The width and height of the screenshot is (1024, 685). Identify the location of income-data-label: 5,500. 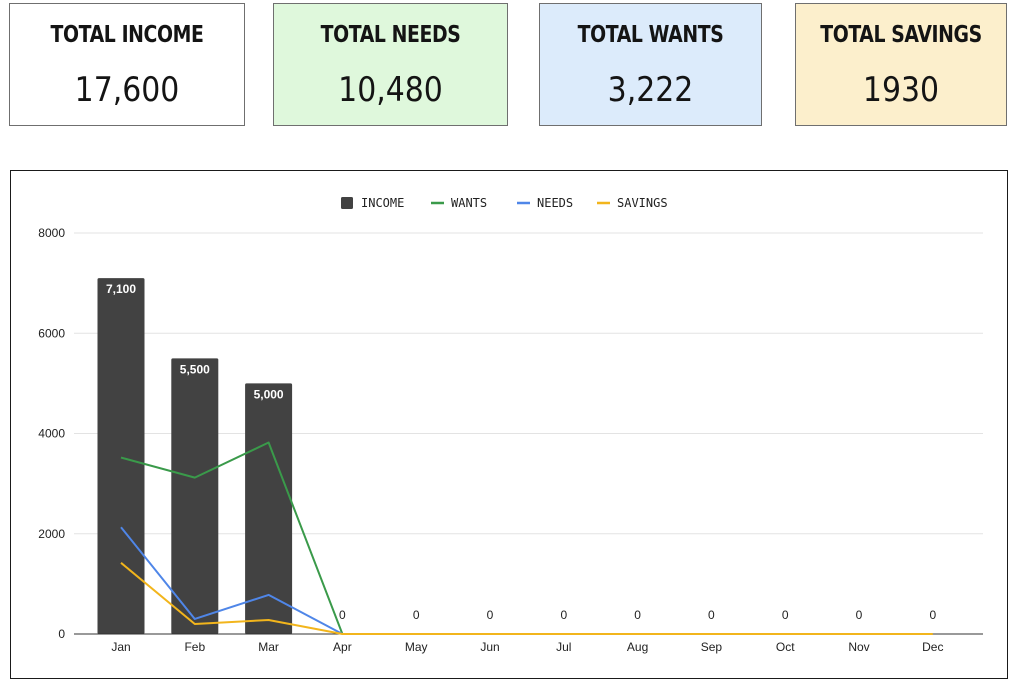
(195, 369).